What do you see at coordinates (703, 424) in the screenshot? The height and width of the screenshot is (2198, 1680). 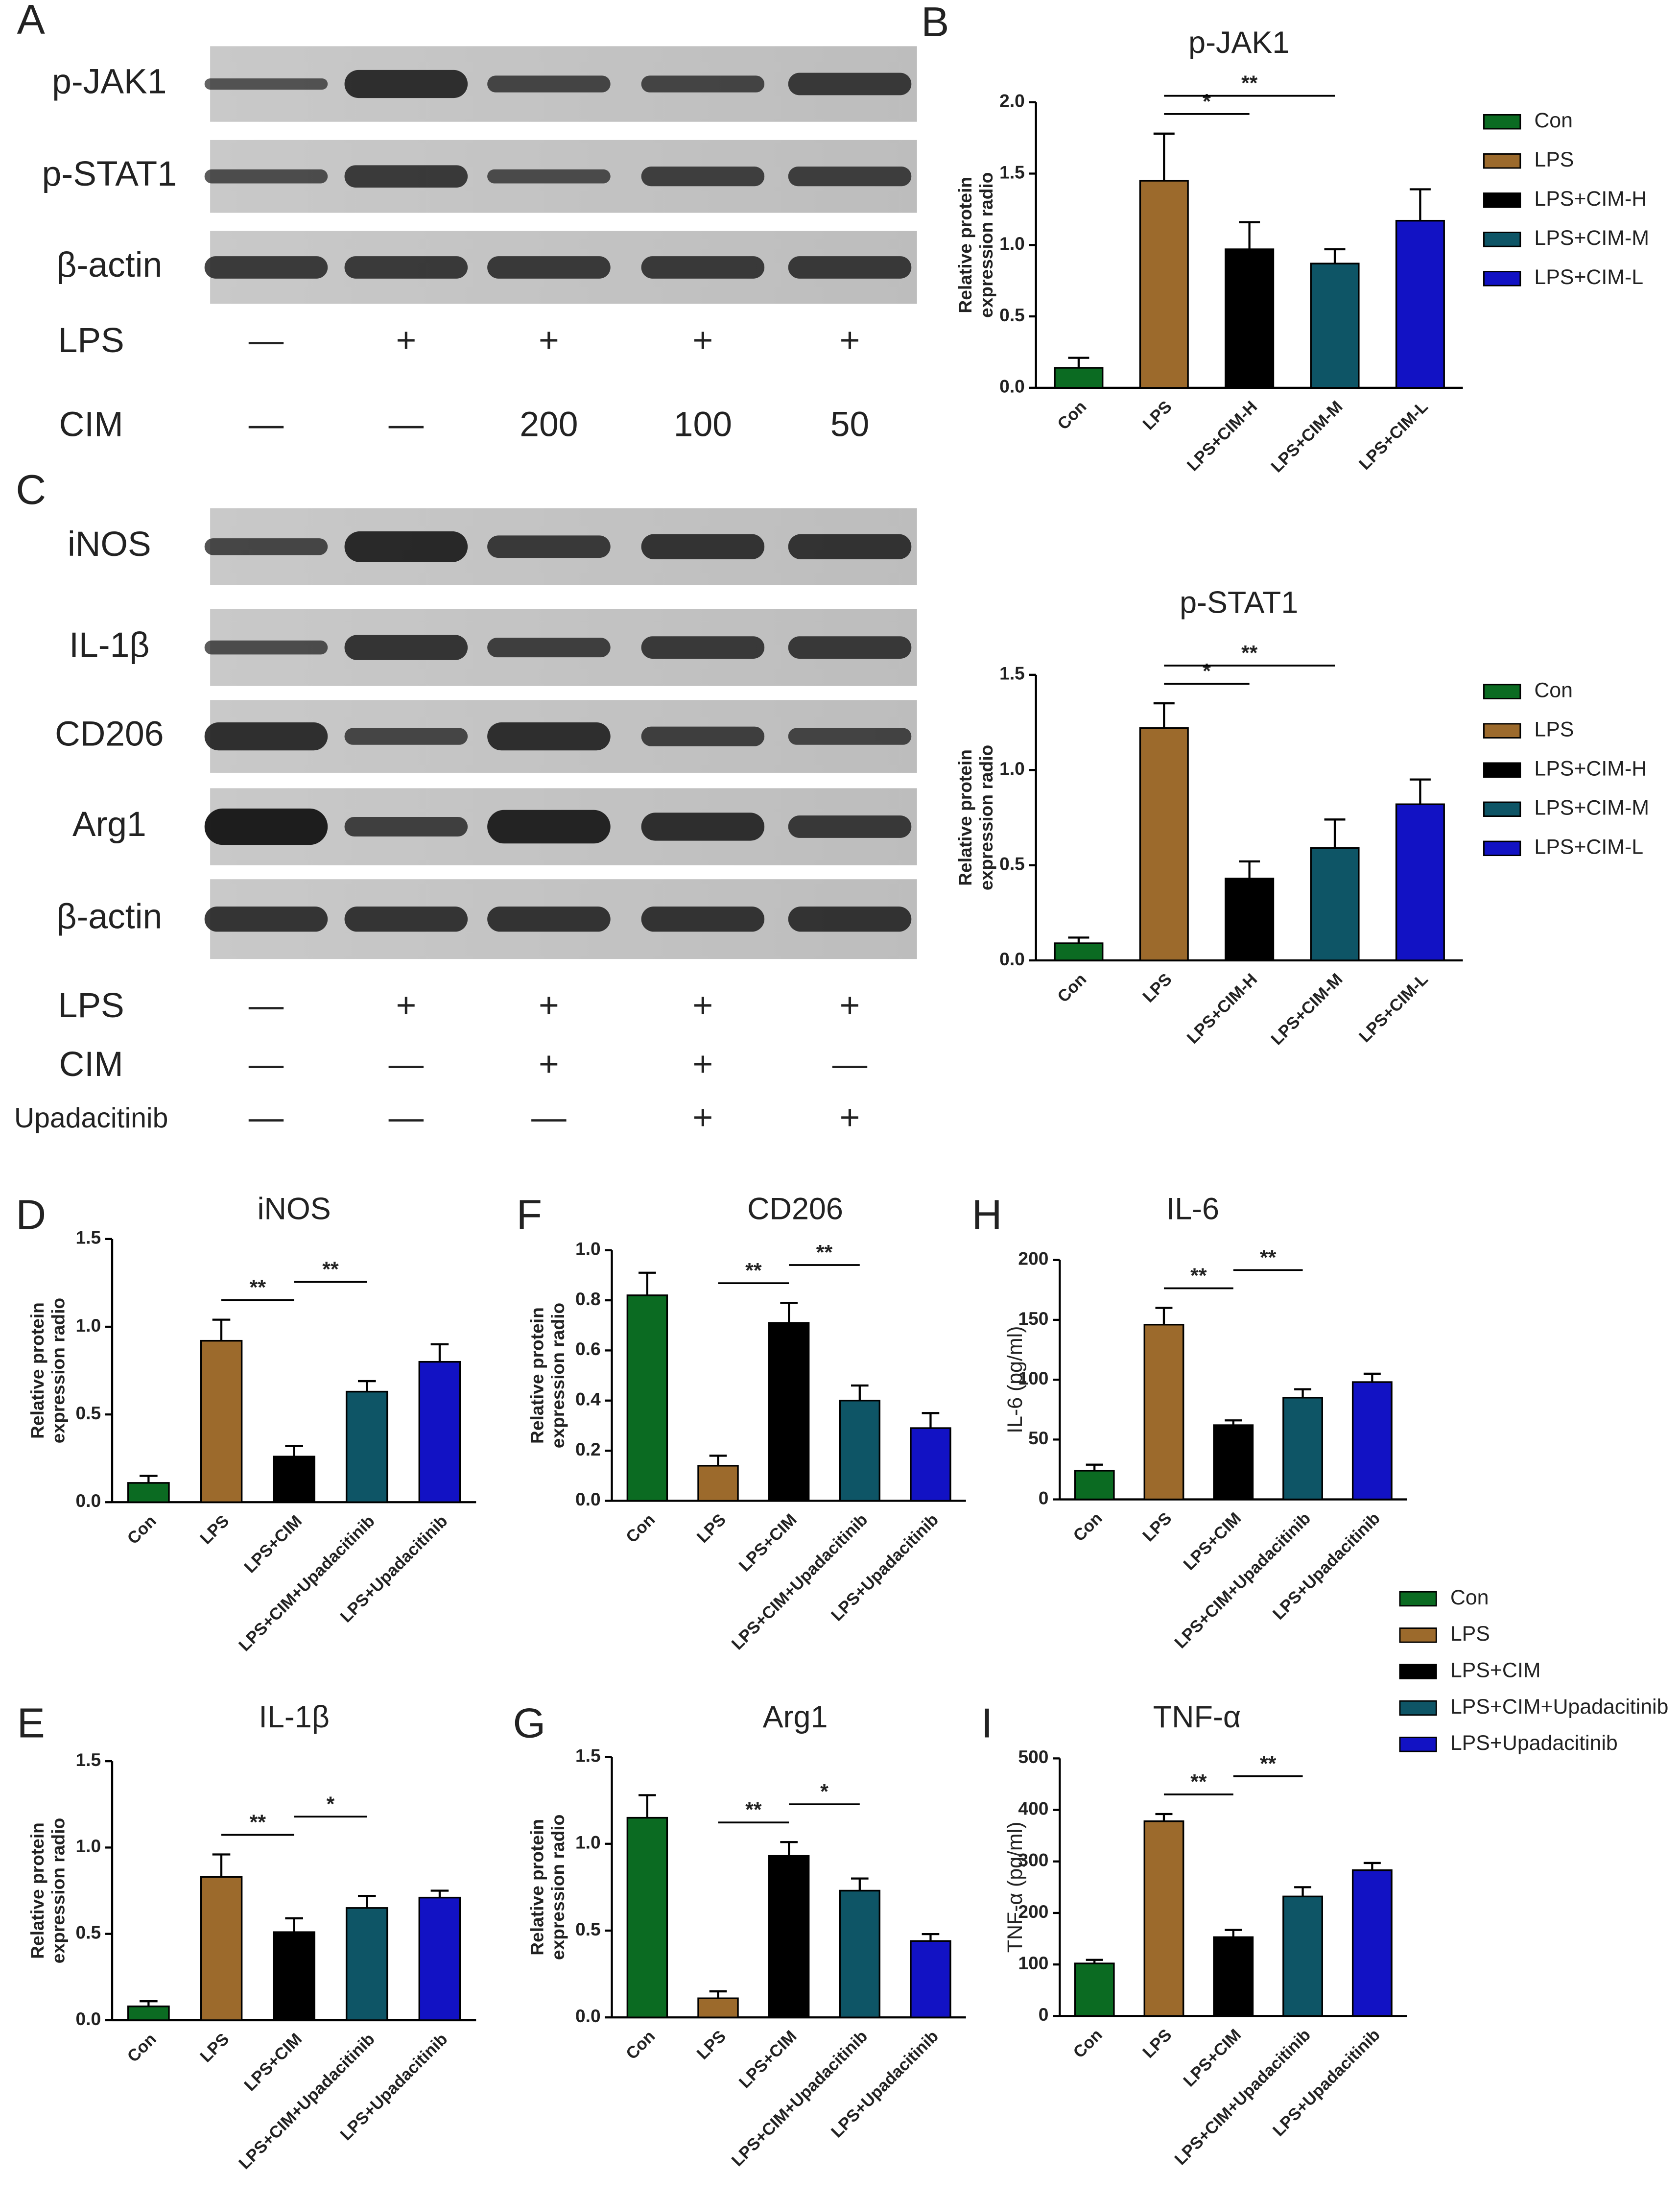 I see `condition-value: 100` at bounding box center [703, 424].